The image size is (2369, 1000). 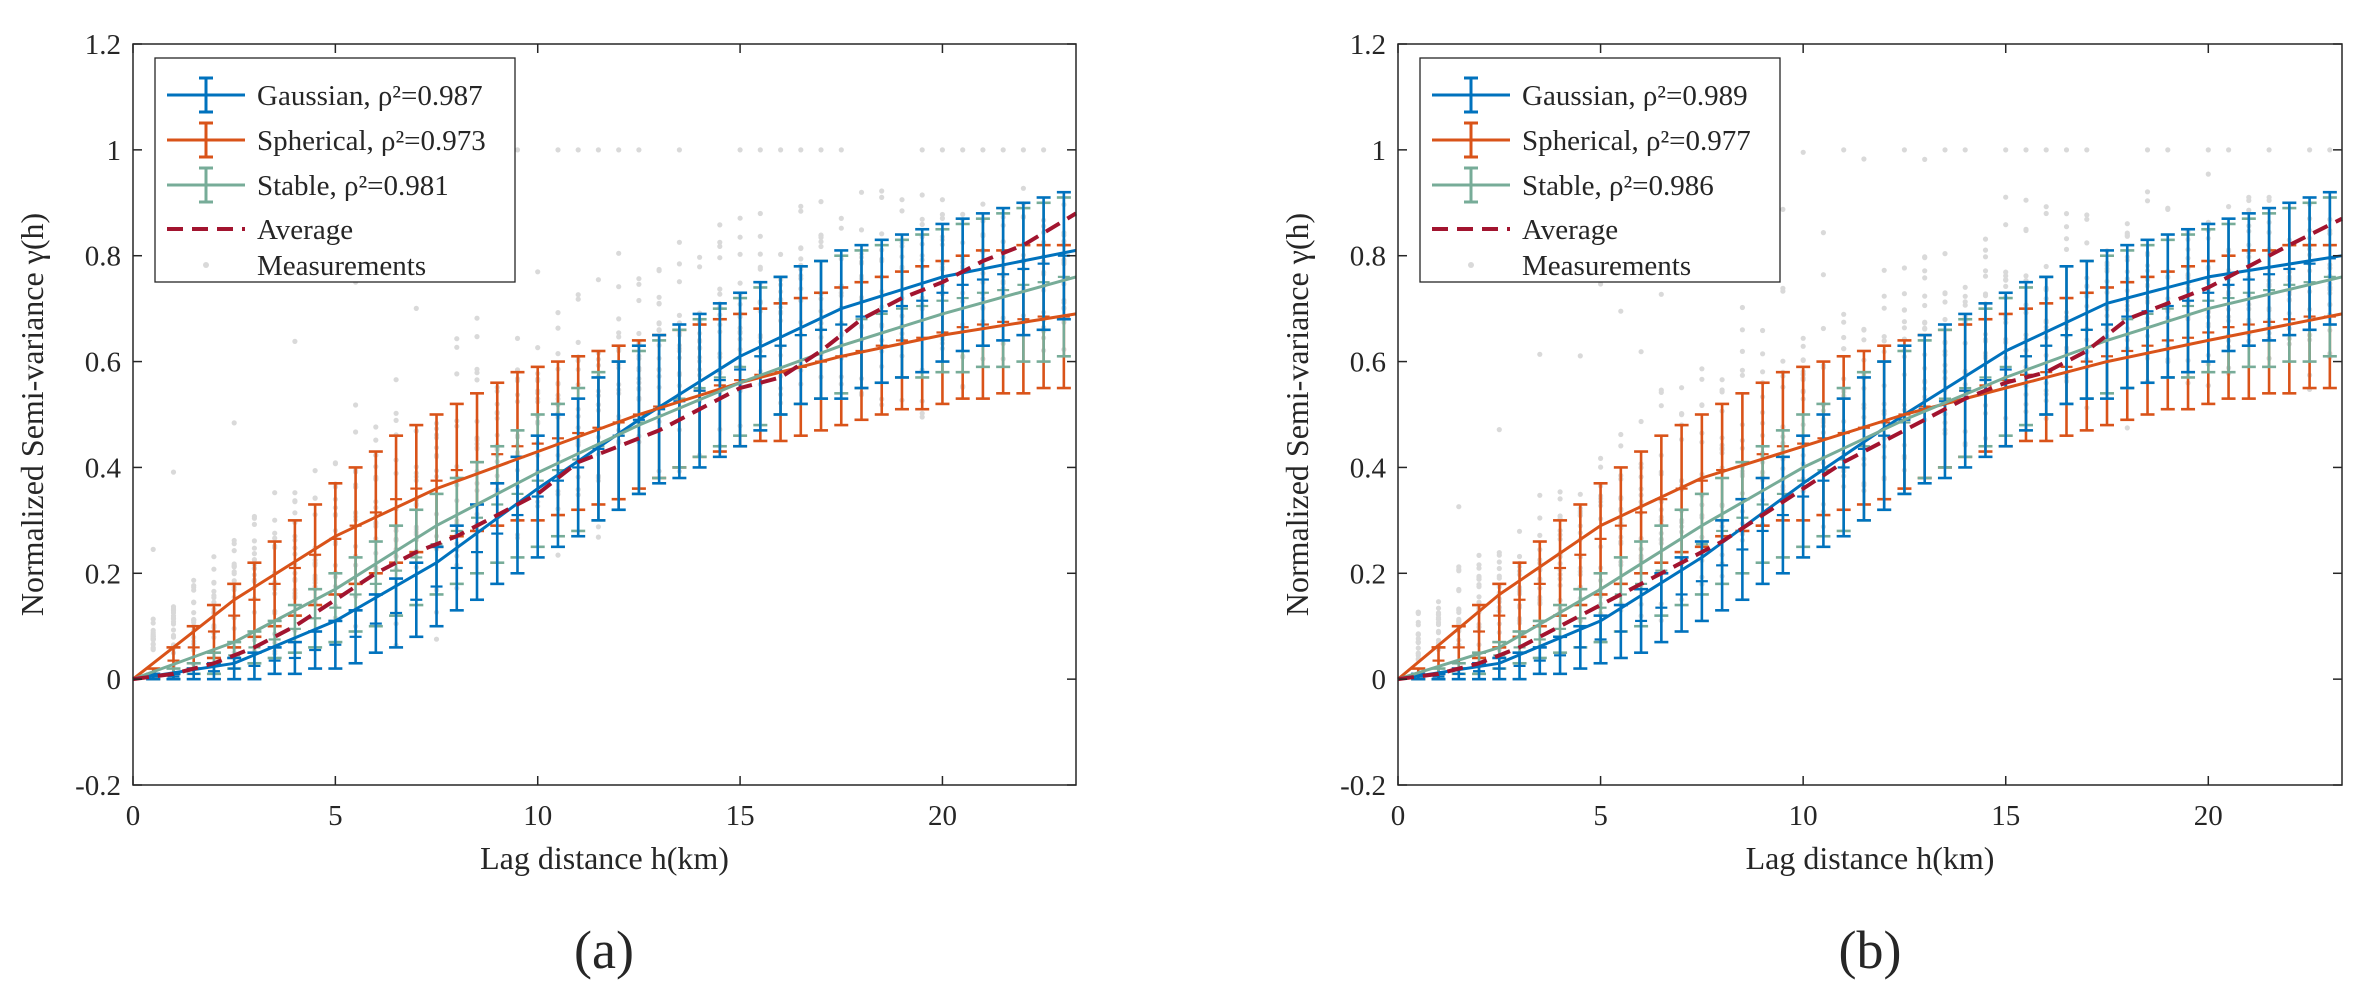 What do you see at coordinates (1803, 816) in the screenshot?
I see `x-tick-label: 10` at bounding box center [1803, 816].